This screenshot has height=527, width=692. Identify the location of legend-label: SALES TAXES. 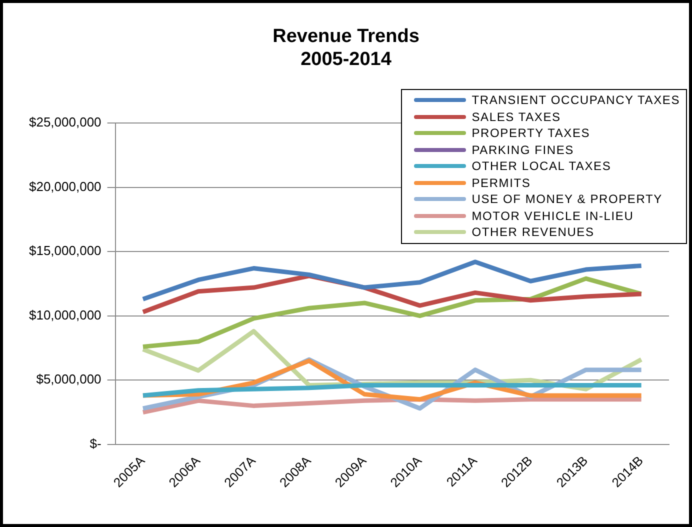
(516, 117).